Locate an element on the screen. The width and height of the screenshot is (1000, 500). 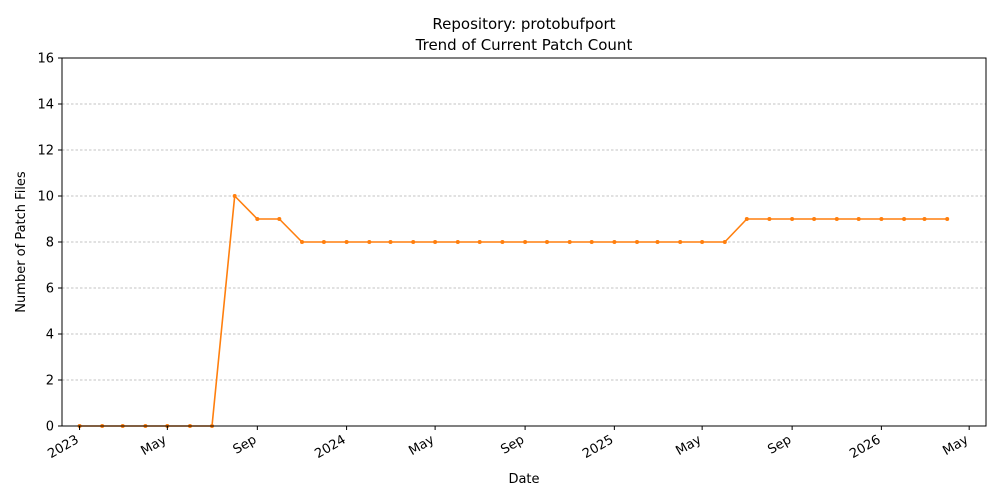
y-tick-label: 8 is located at coordinates (50, 243).